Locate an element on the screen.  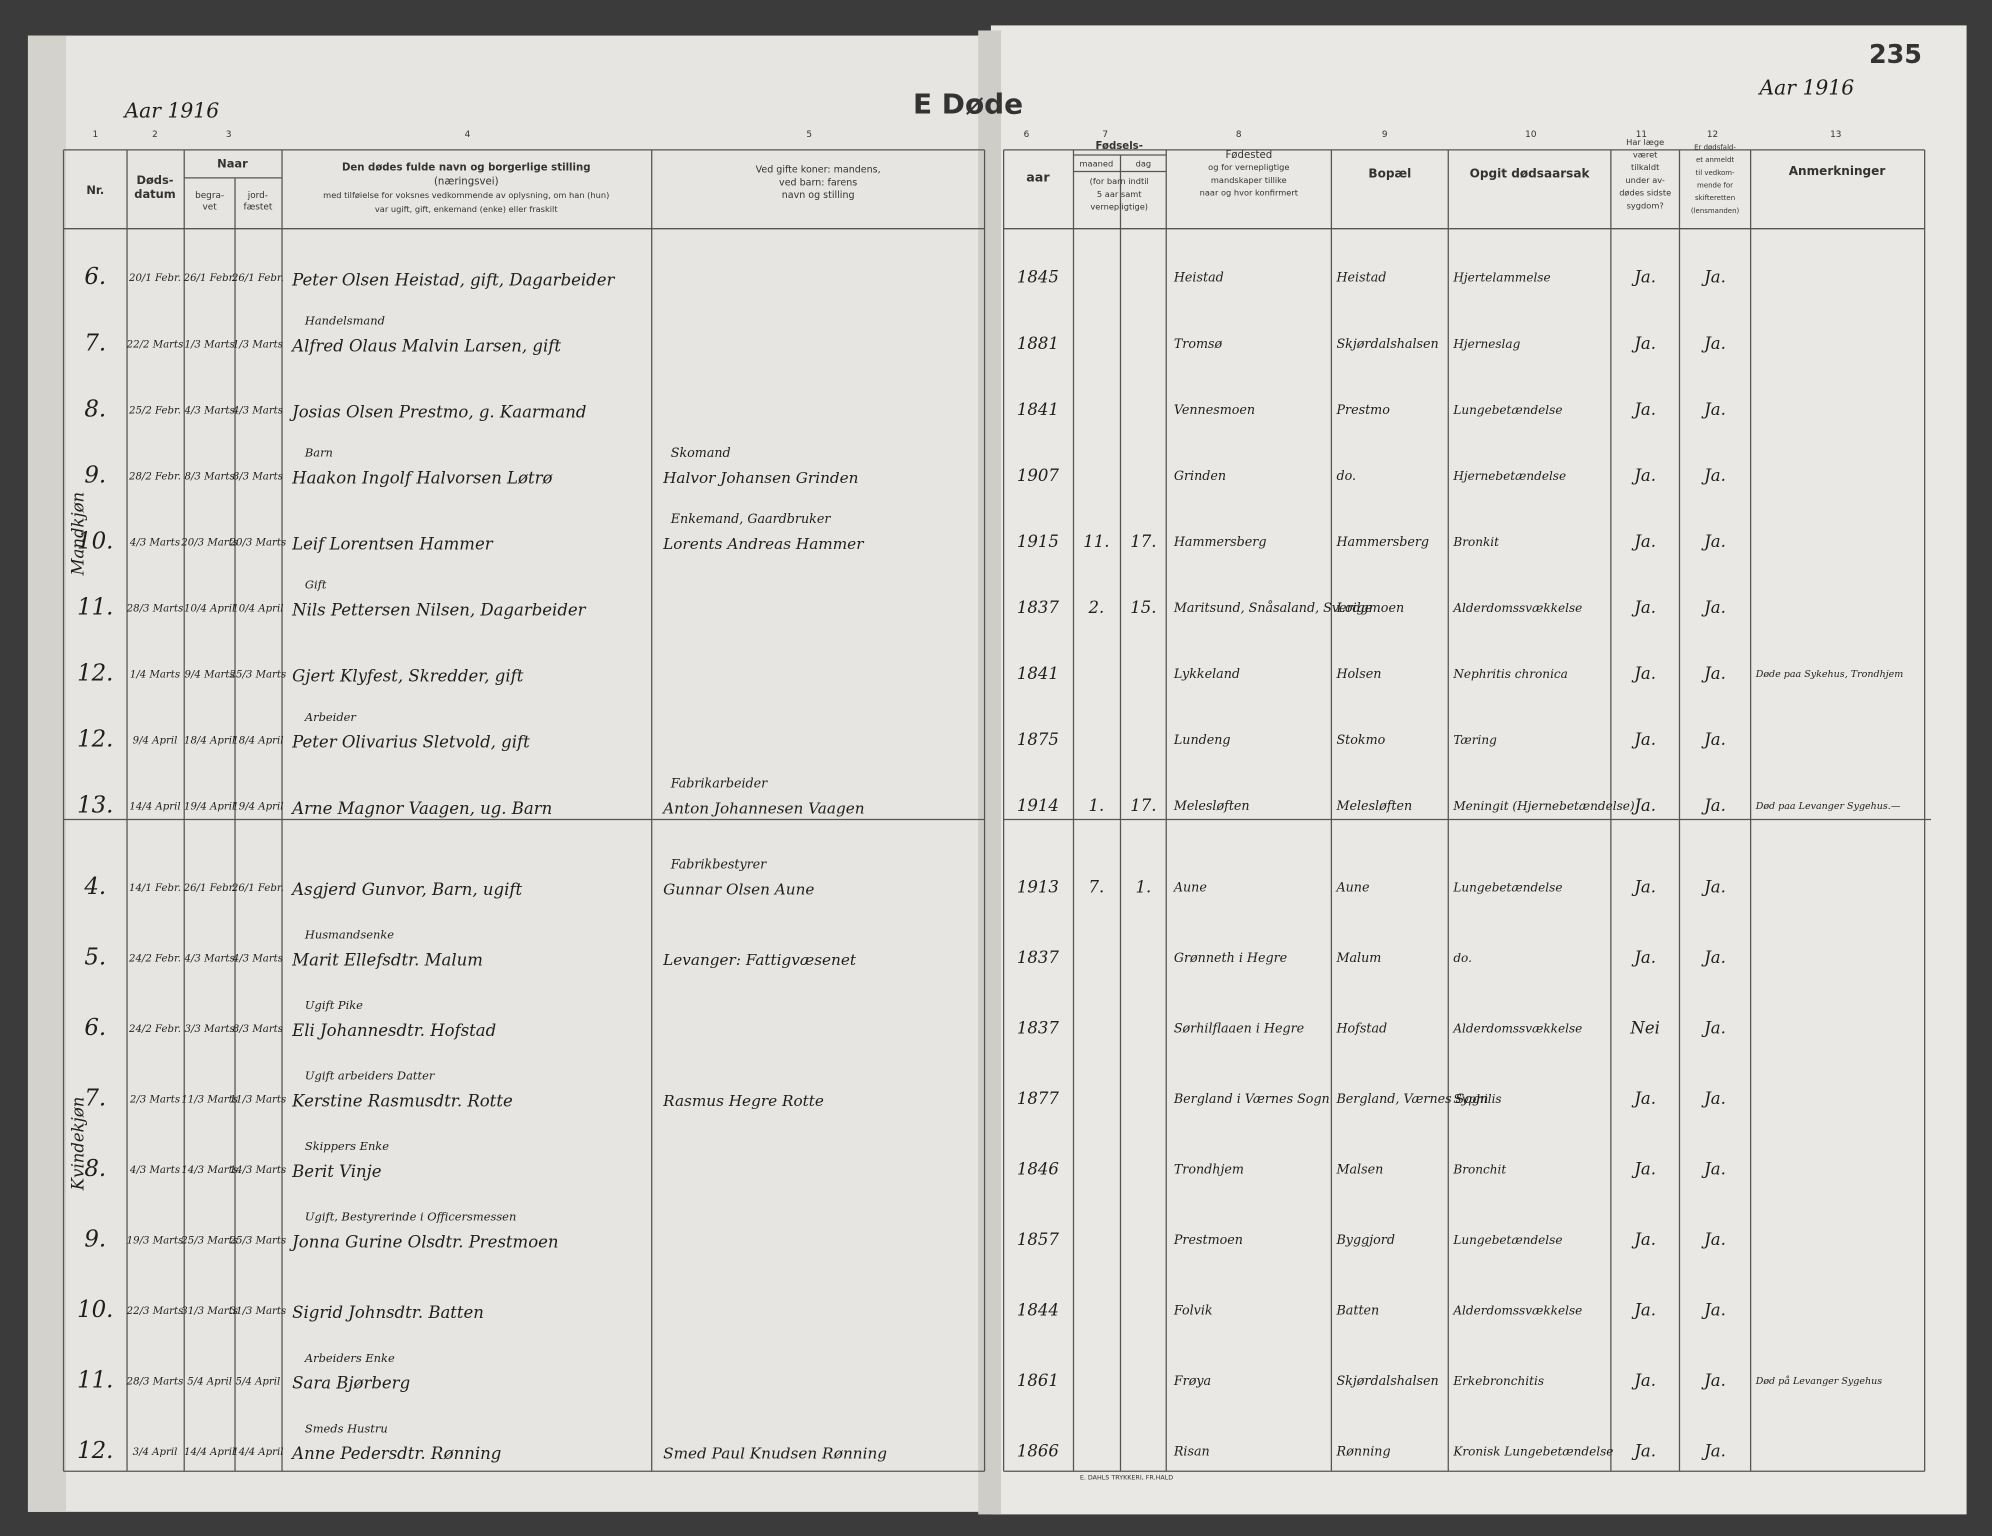
entry-birthplace: Frøya is located at coordinates (1192, 1380).